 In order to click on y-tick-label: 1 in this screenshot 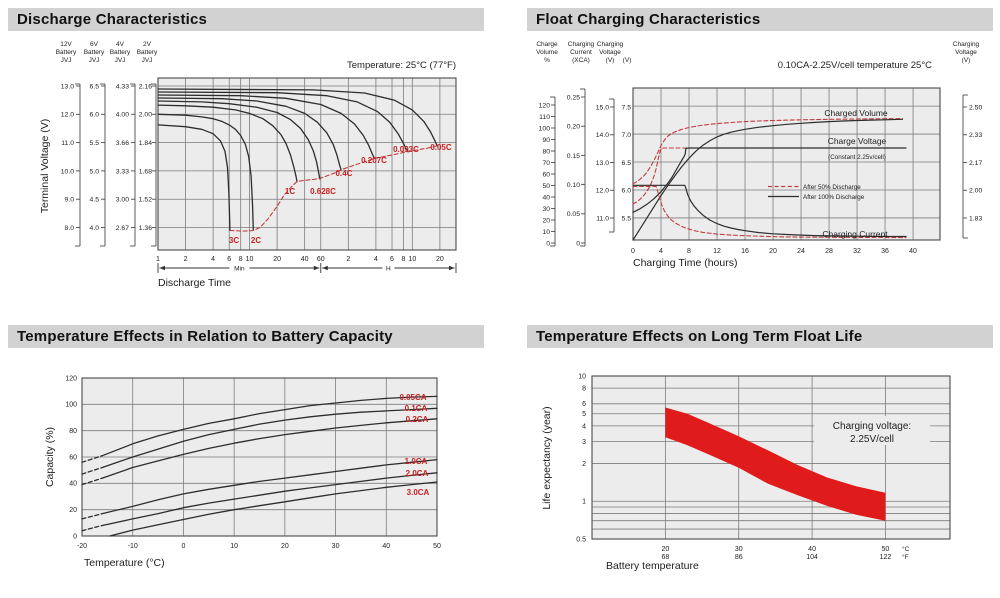, I will do `click(584, 502)`.